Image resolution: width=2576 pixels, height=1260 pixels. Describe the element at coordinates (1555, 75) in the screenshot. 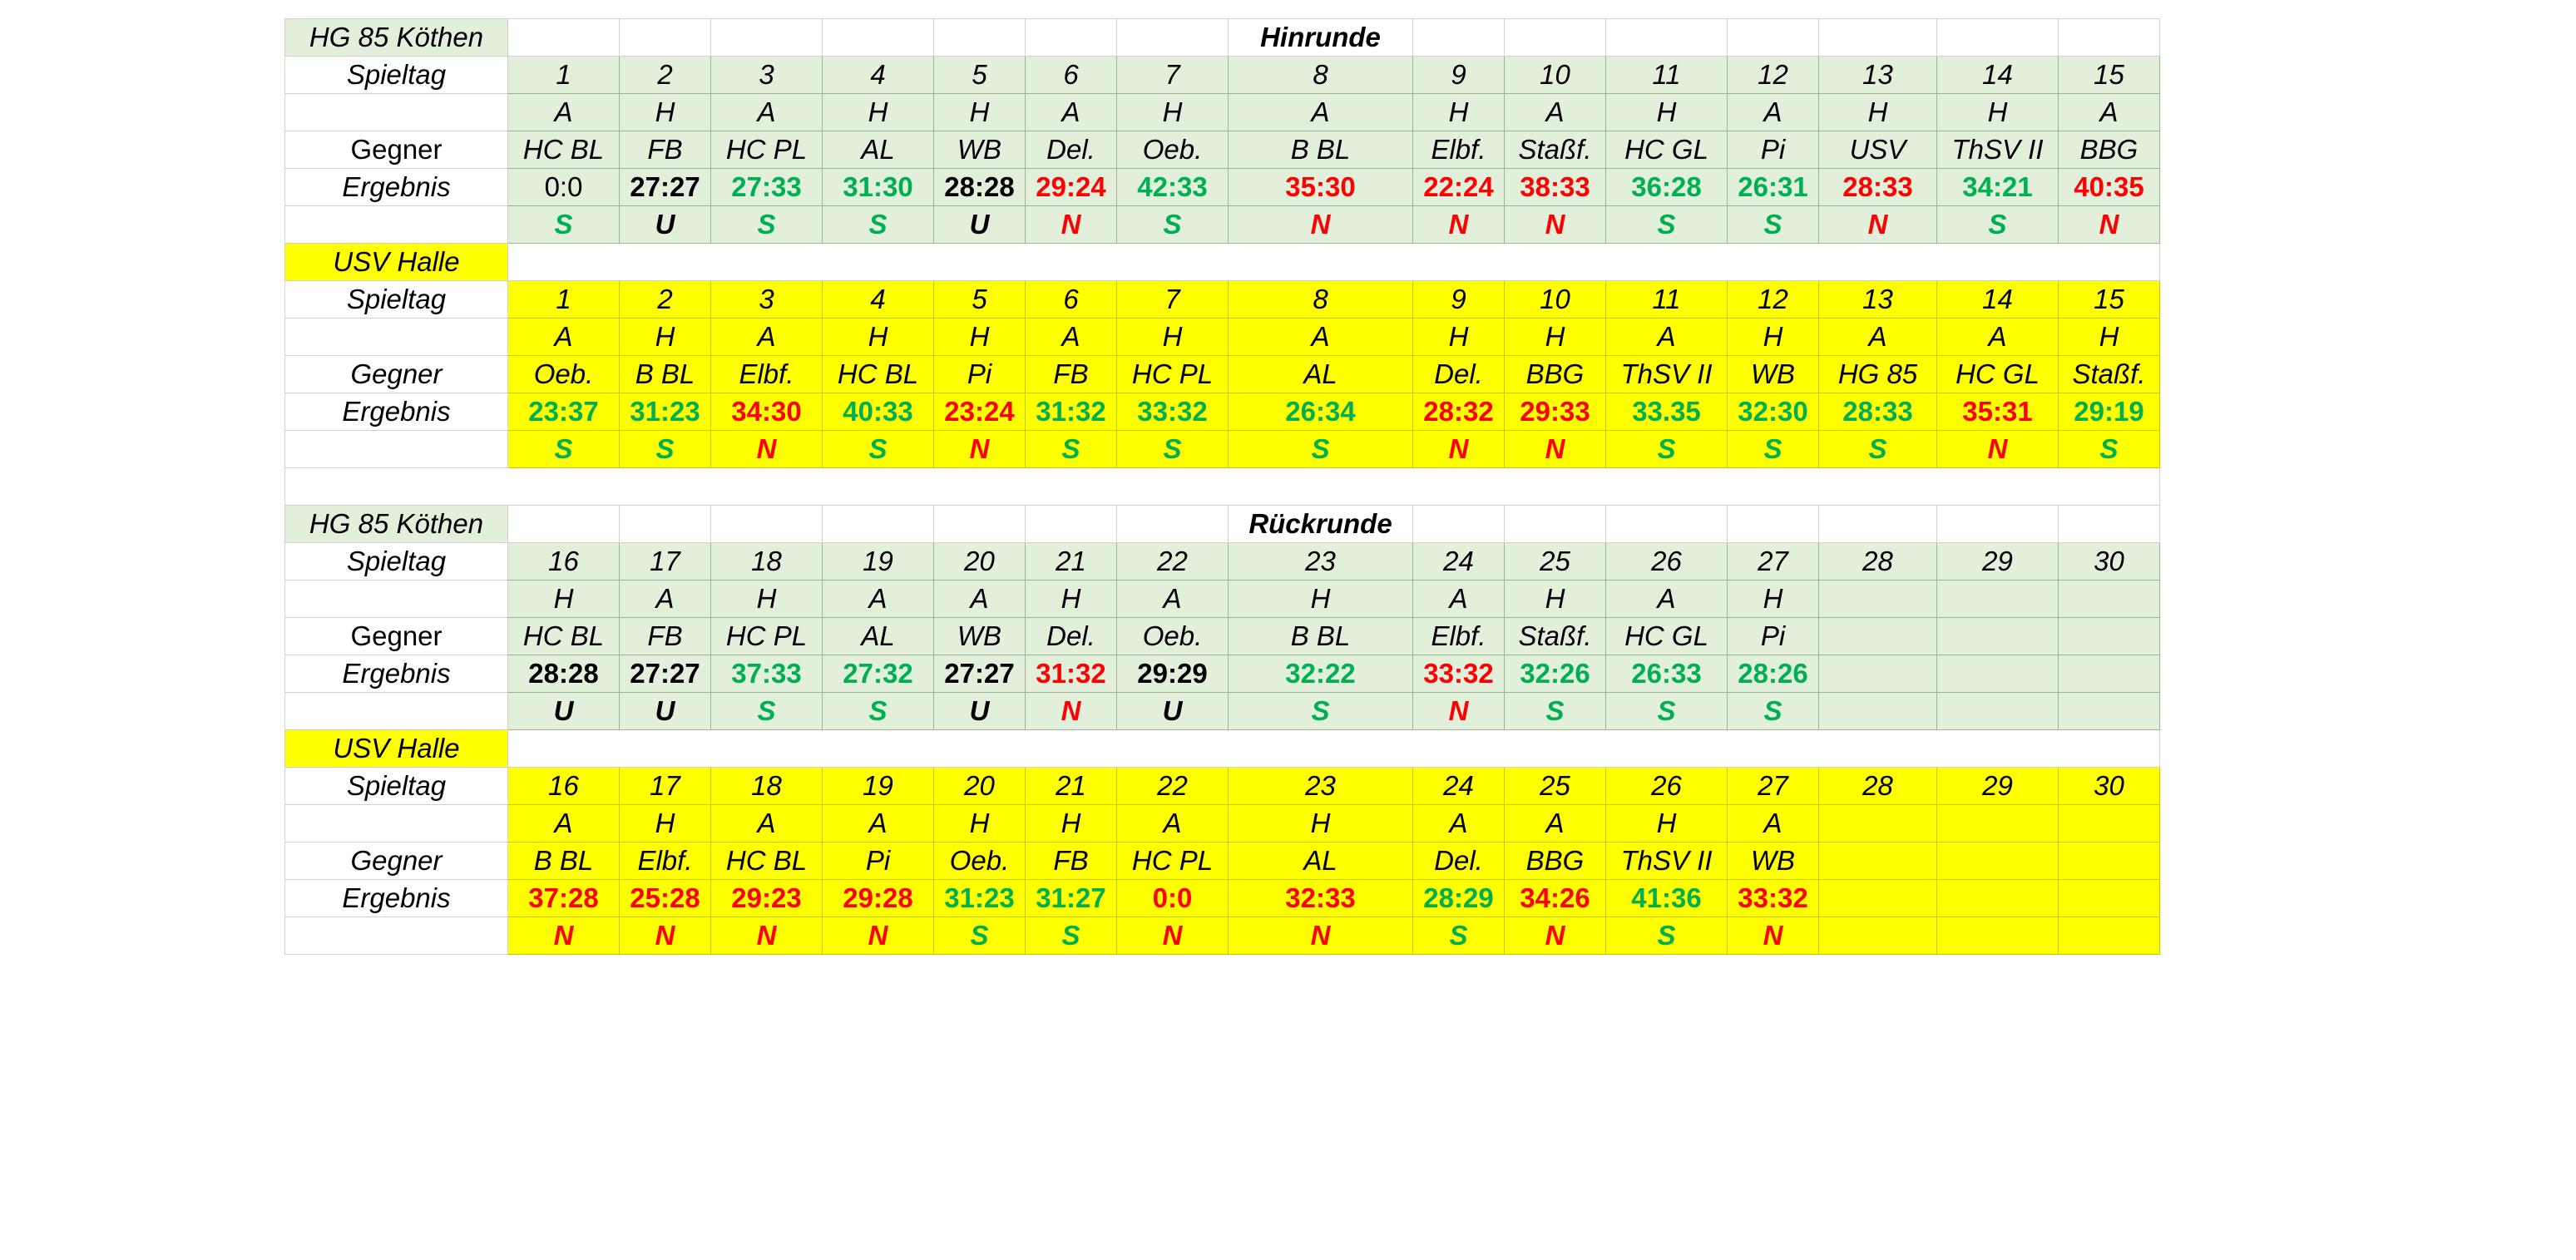

I see `spieltag-cell: 10` at that location.